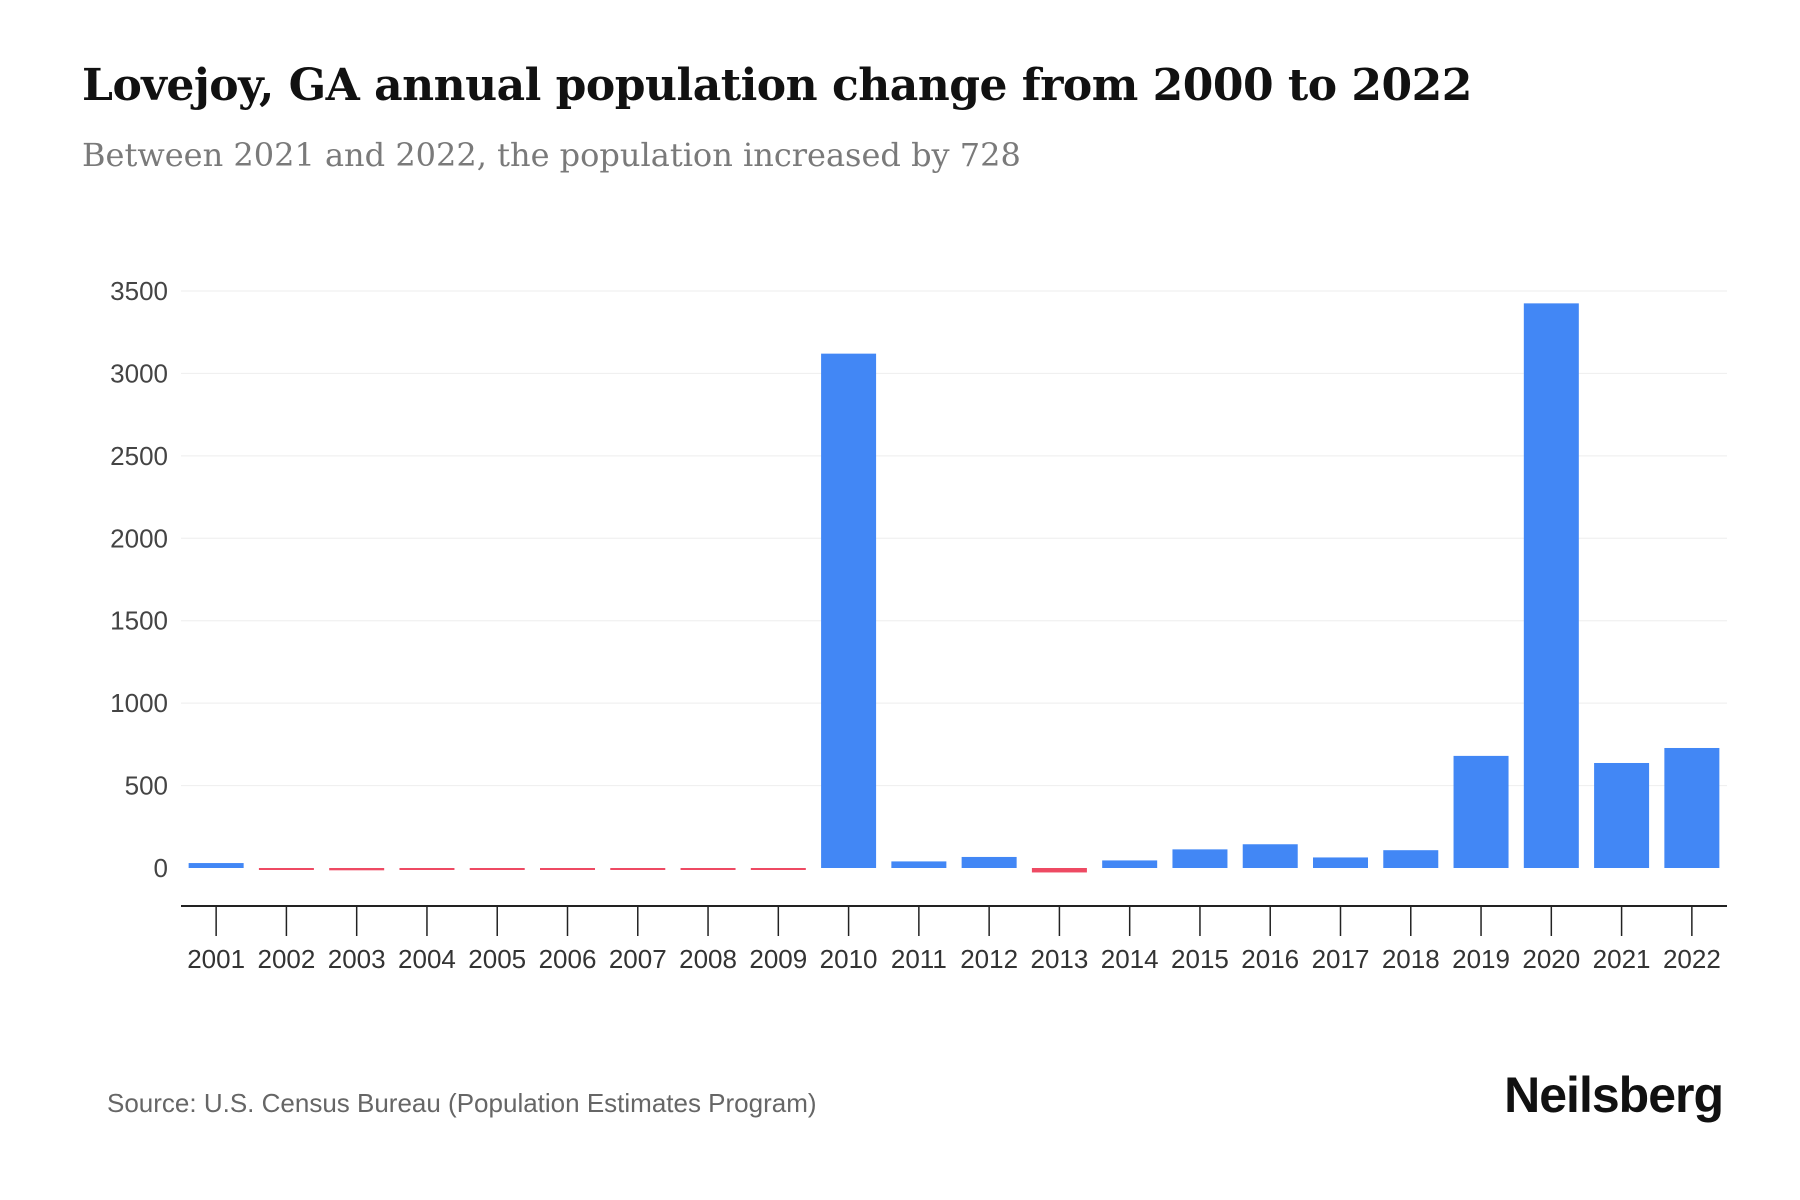 Image resolution: width=1800 pixels, height=1200 pixels. I want to click on x-tick-label: 2018, so click(1411, 959).